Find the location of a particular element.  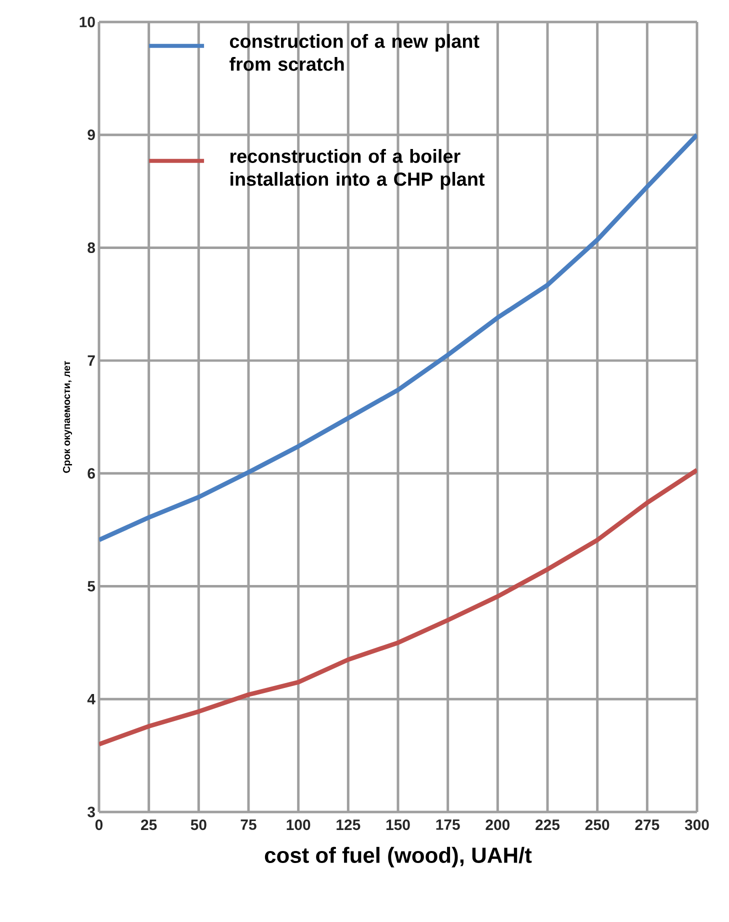

x-tick-label: 75 is located at coordinates (248, 825).